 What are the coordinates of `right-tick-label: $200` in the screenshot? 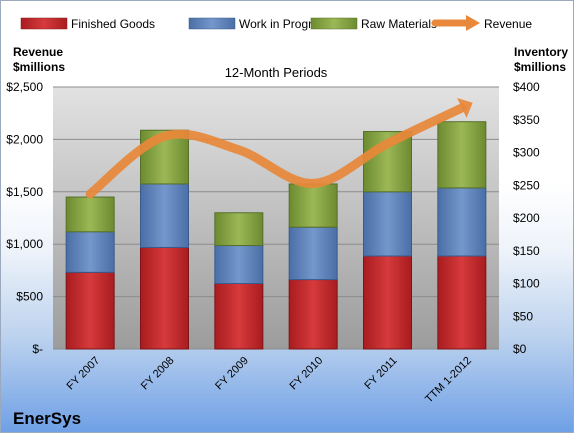 It's located at (526, 218).